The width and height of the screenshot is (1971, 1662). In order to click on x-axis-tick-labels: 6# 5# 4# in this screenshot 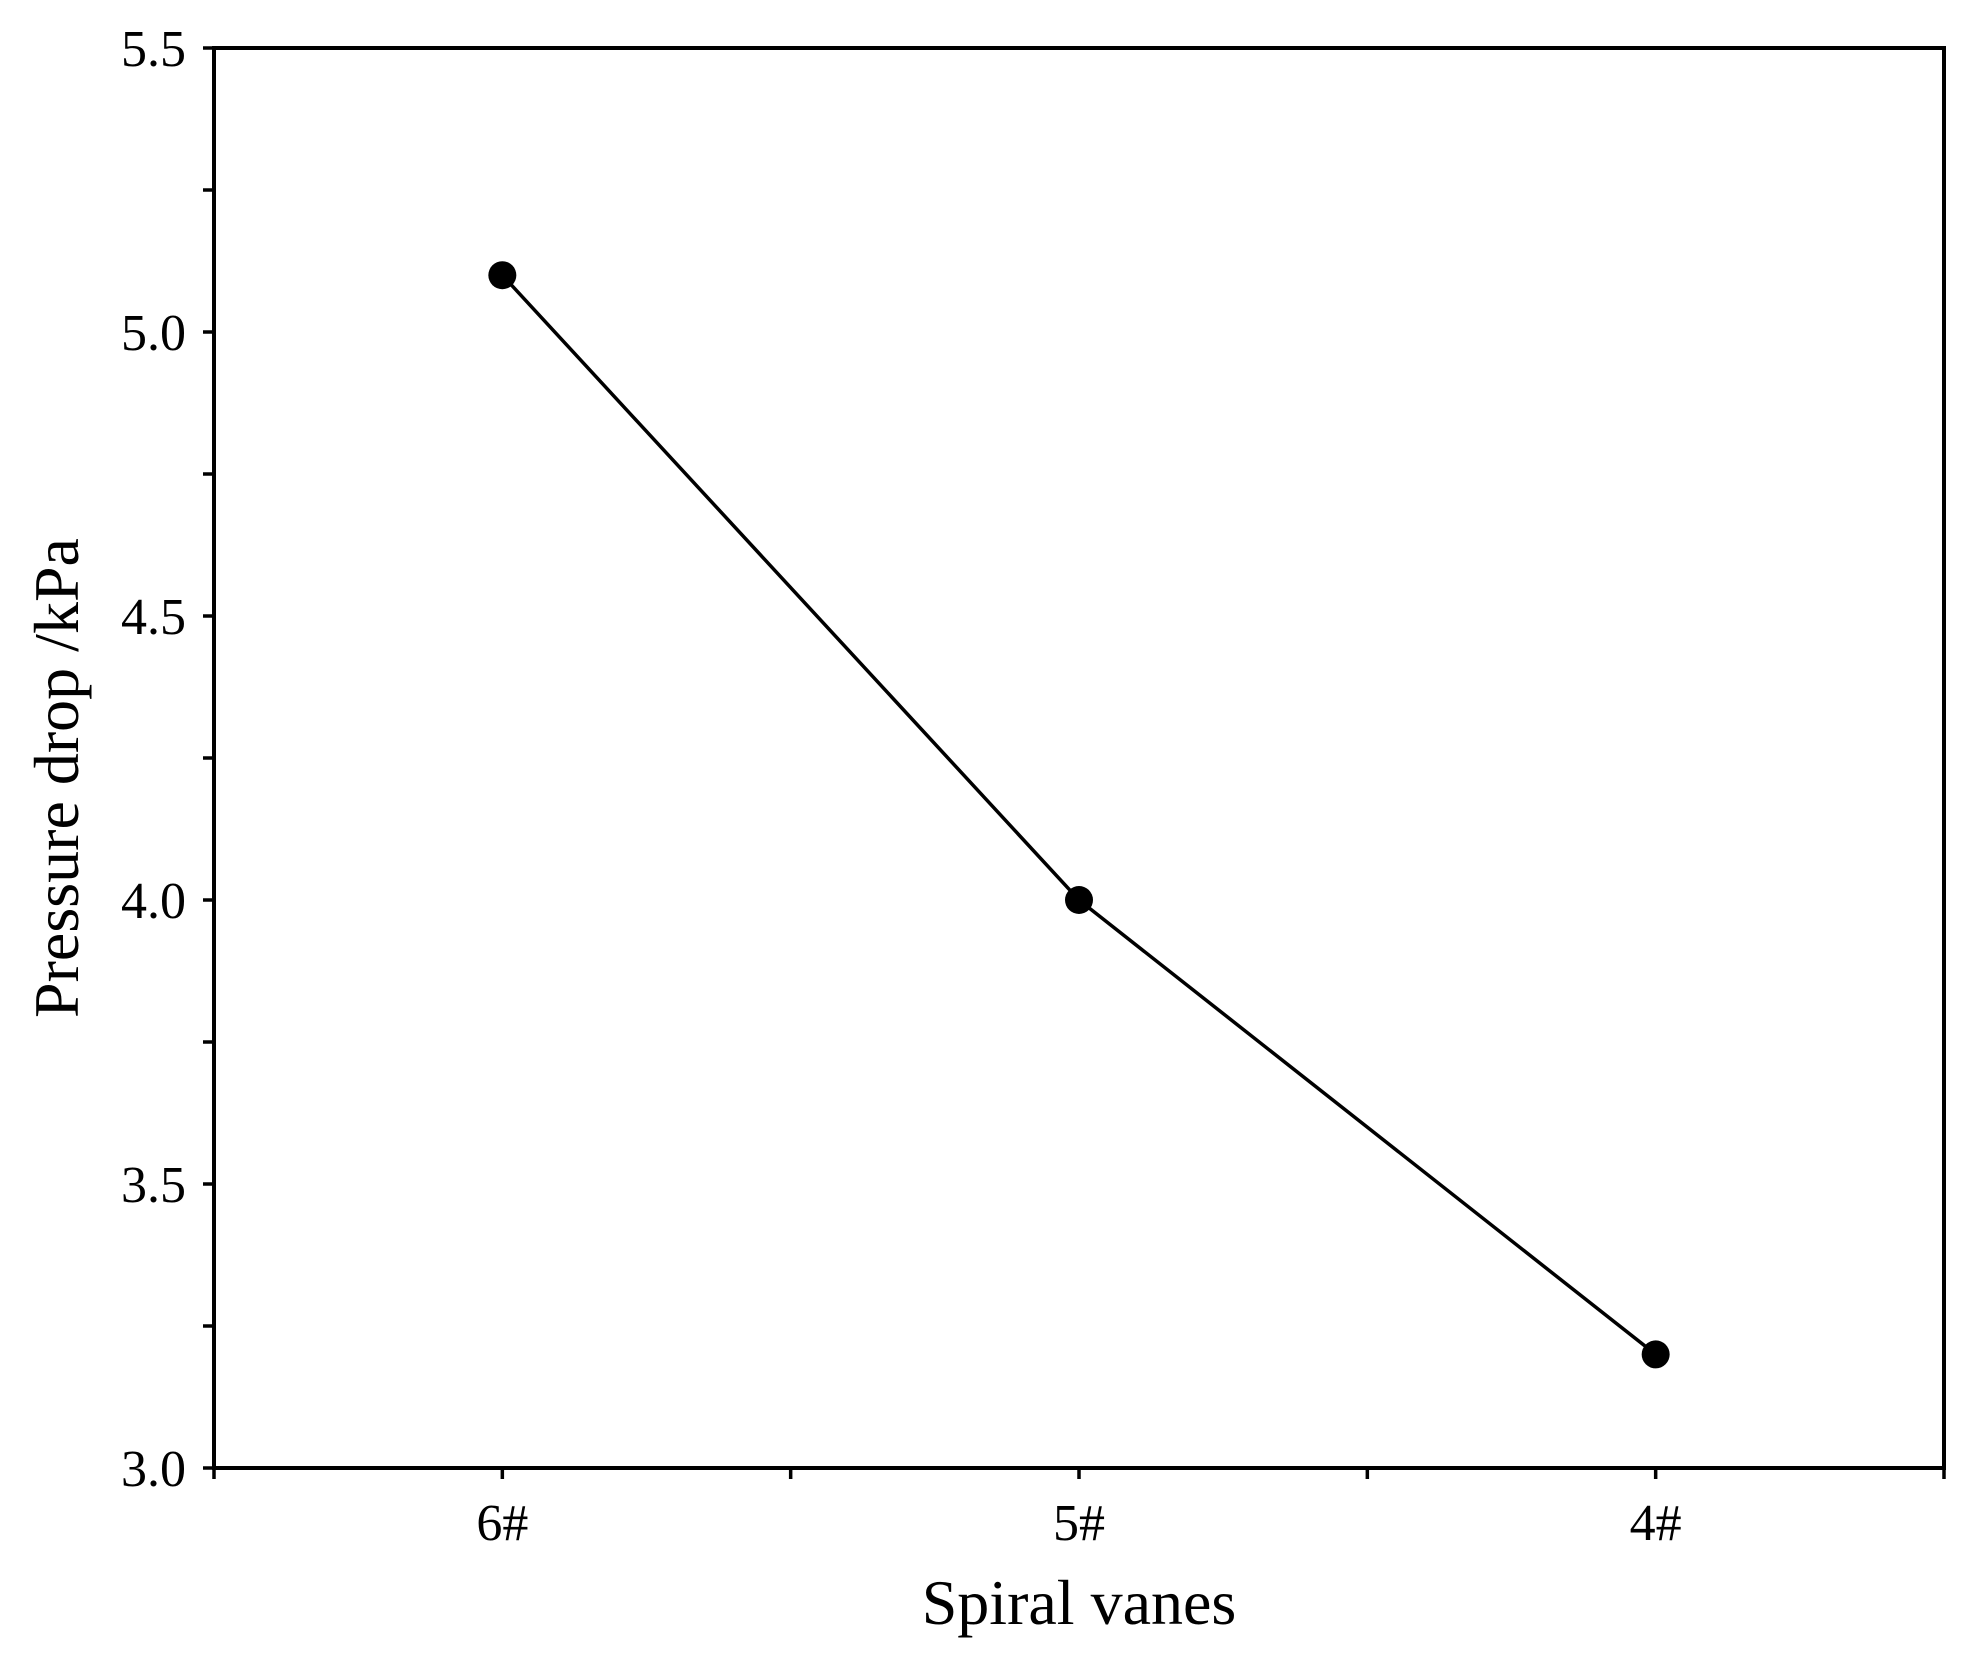, I will do `click(1078, 1523)`.